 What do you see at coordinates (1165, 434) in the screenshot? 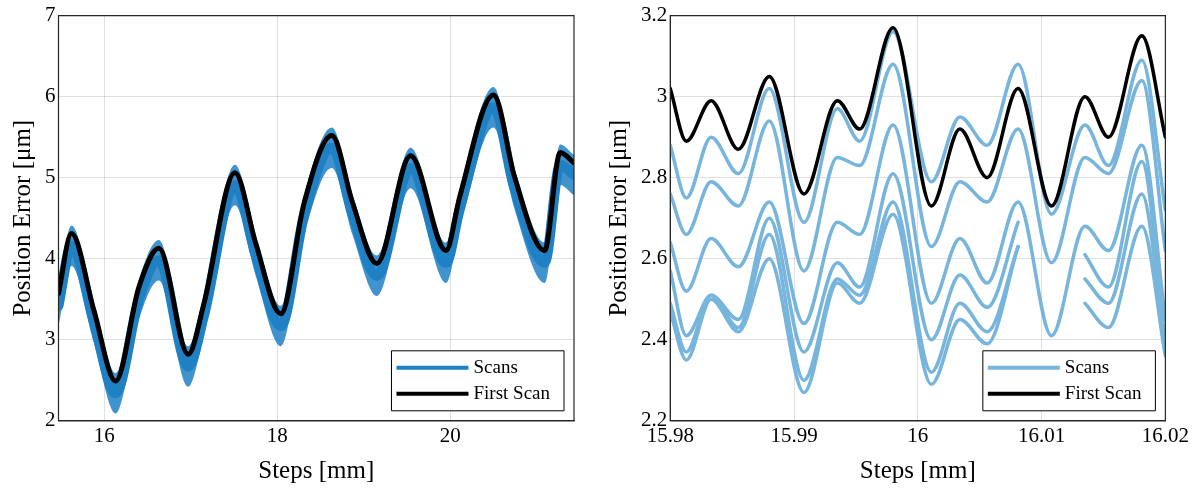
I see `x-tick-label: 16.02` at bounding box center [1165, 434].